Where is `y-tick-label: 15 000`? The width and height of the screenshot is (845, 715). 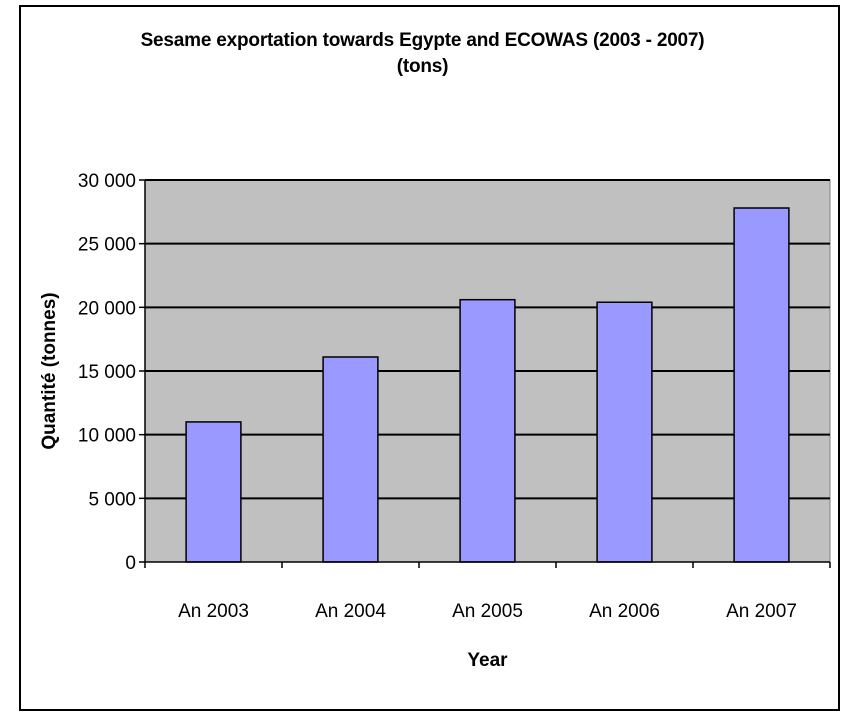
y-tick-label: 15 000 is located at coordinates (107, 372).